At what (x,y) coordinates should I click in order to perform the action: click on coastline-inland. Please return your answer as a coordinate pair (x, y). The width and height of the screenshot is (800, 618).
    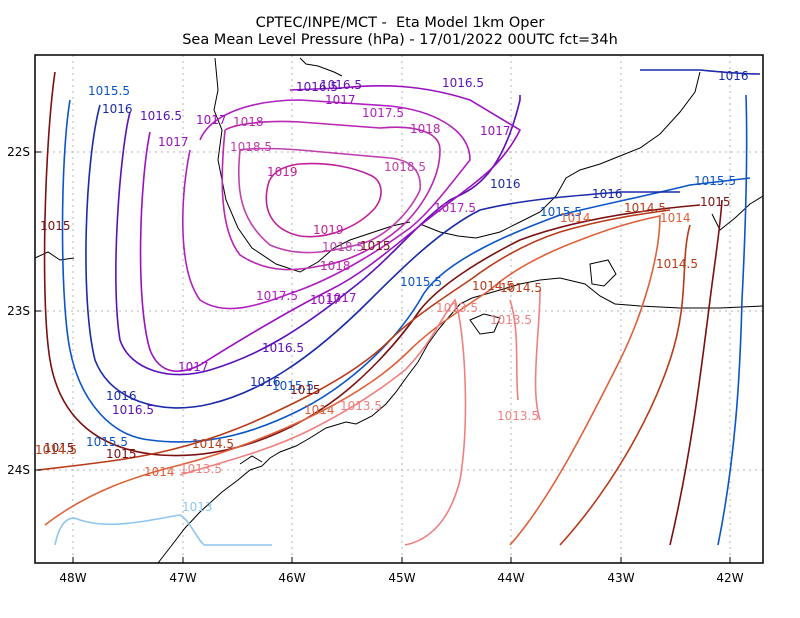
    Looking at the image, I should click on (321, 67).